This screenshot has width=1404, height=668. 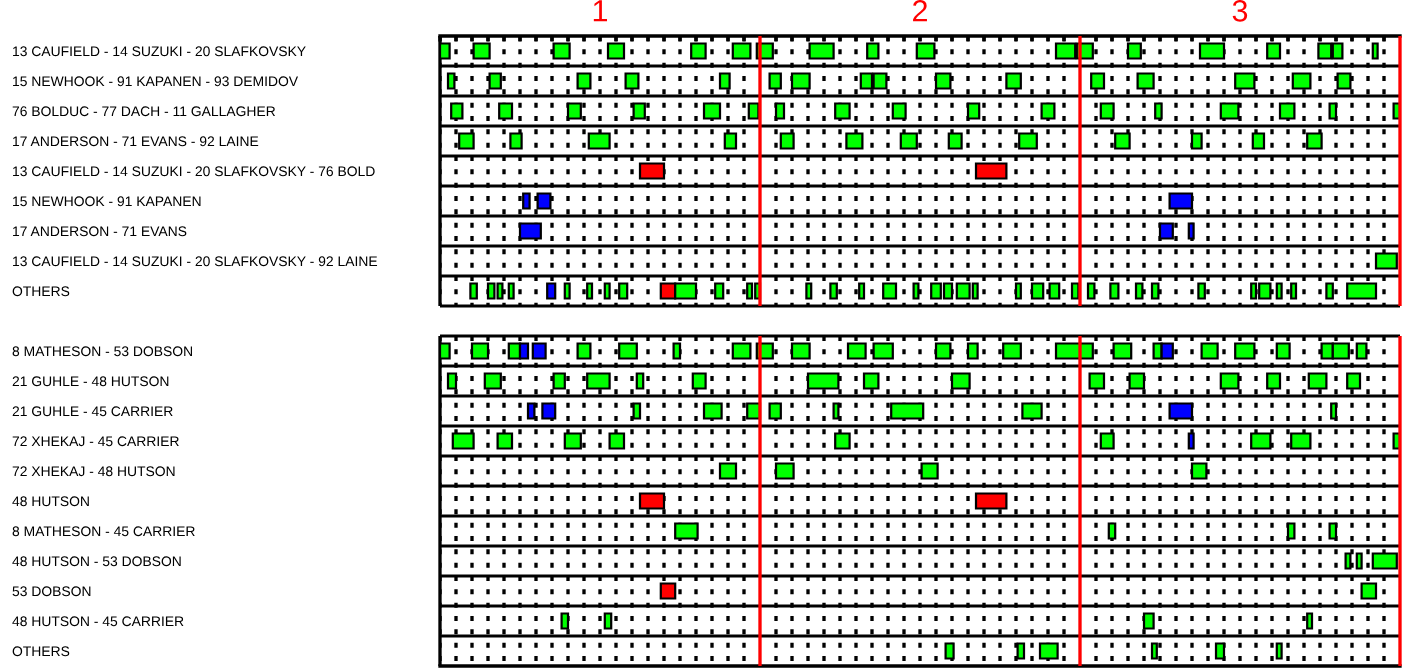 I want to click on x-tick-label: 1, so click(x=600, y=11).